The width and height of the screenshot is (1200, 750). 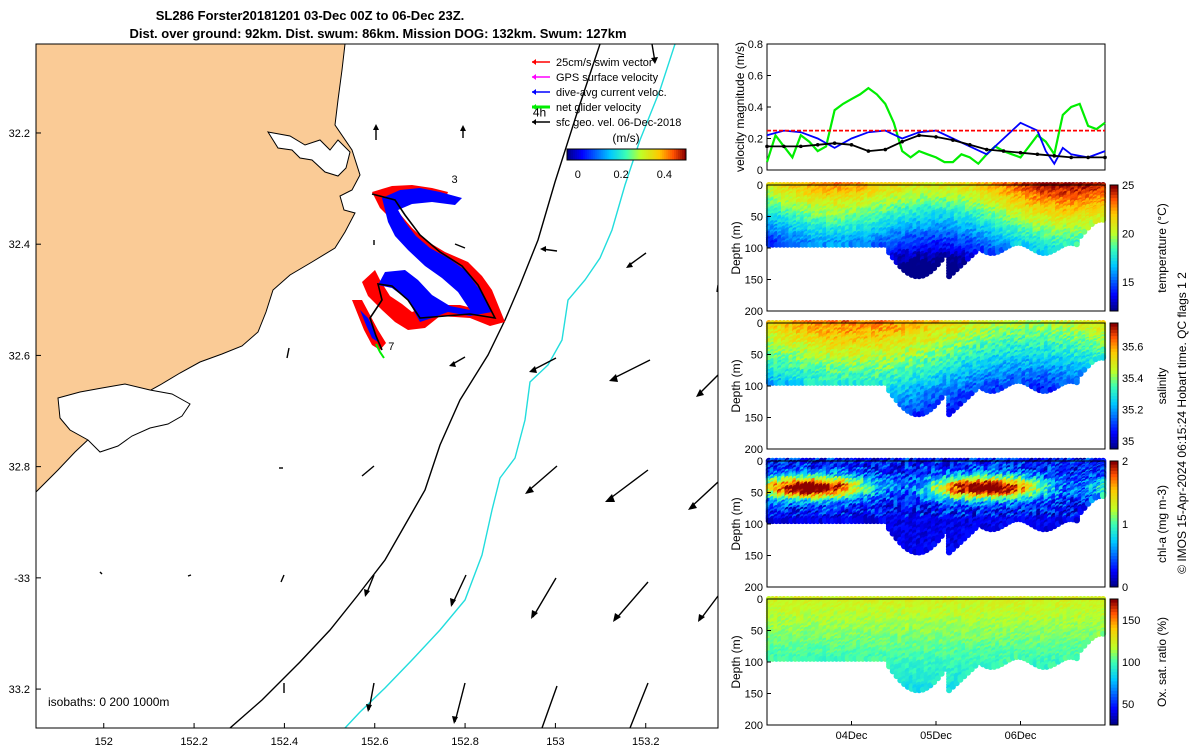 I want to click on colorbar-tick-label: 0, so click(x=578, y=175).